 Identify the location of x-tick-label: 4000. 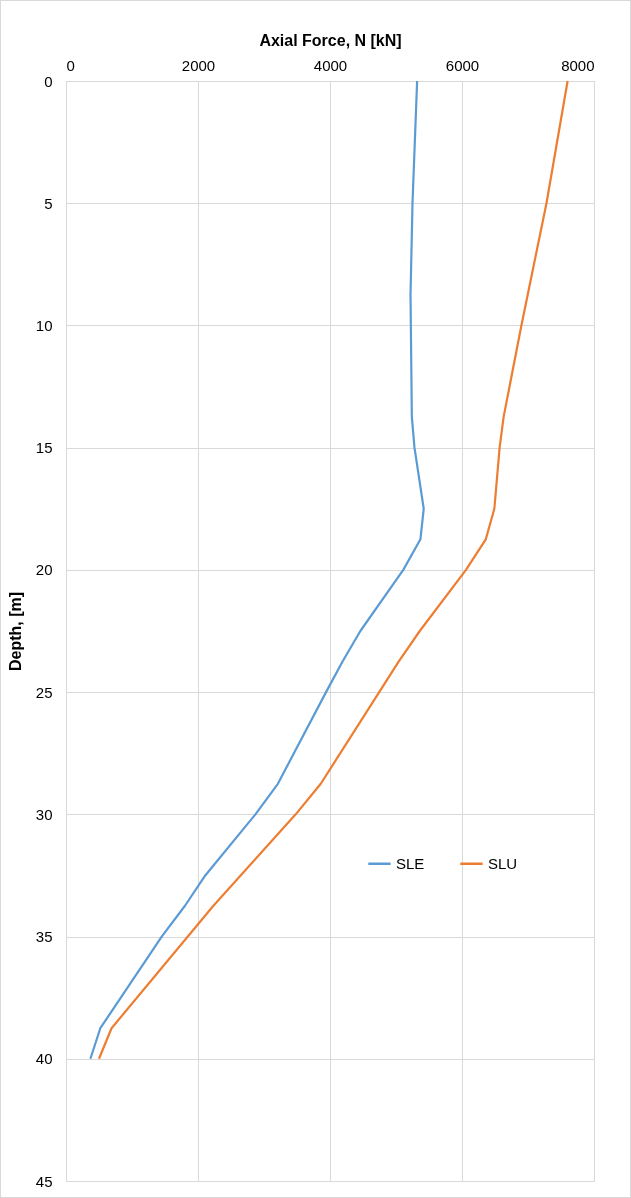
(330, 65).